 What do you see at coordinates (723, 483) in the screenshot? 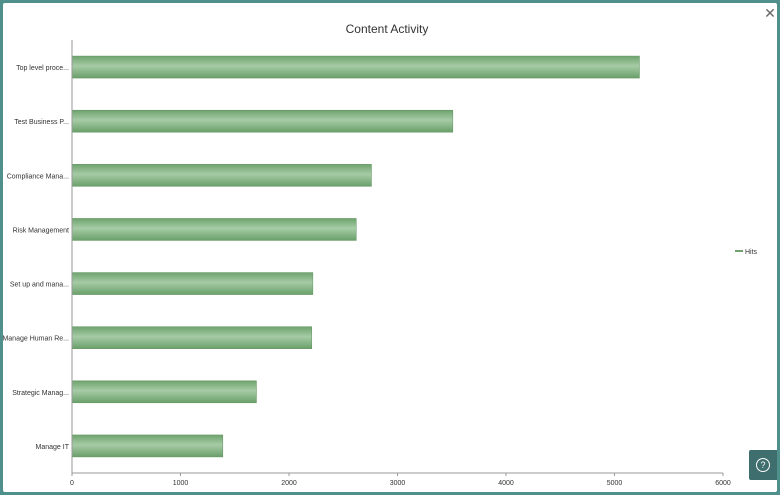
I see `x-tick-label: 6000` at bounding box center [723, 483].